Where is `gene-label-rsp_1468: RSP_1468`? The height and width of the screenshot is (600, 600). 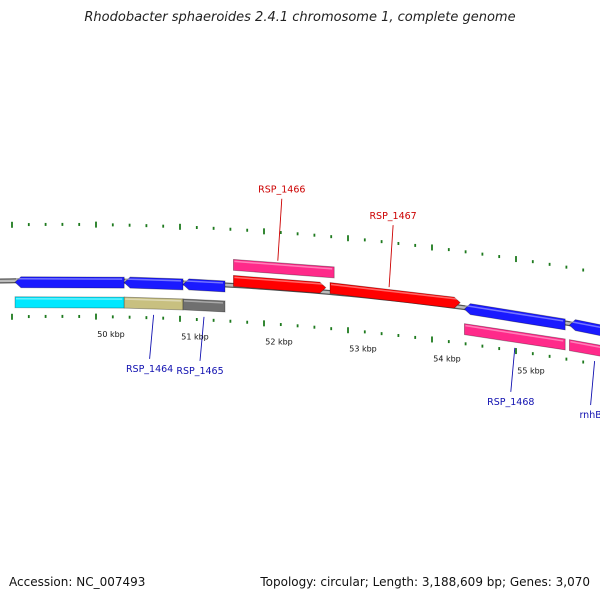 gene-label-rsp_1468: RSP_1468 is located at coordinates (510, 402).